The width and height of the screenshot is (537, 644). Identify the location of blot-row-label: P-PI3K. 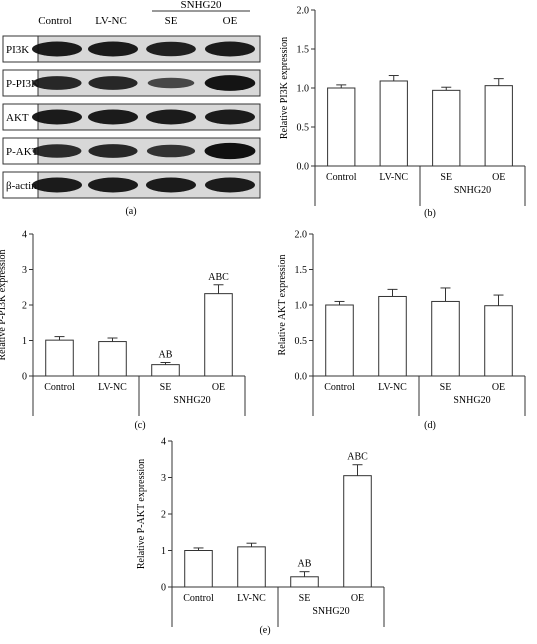
(22, 84).